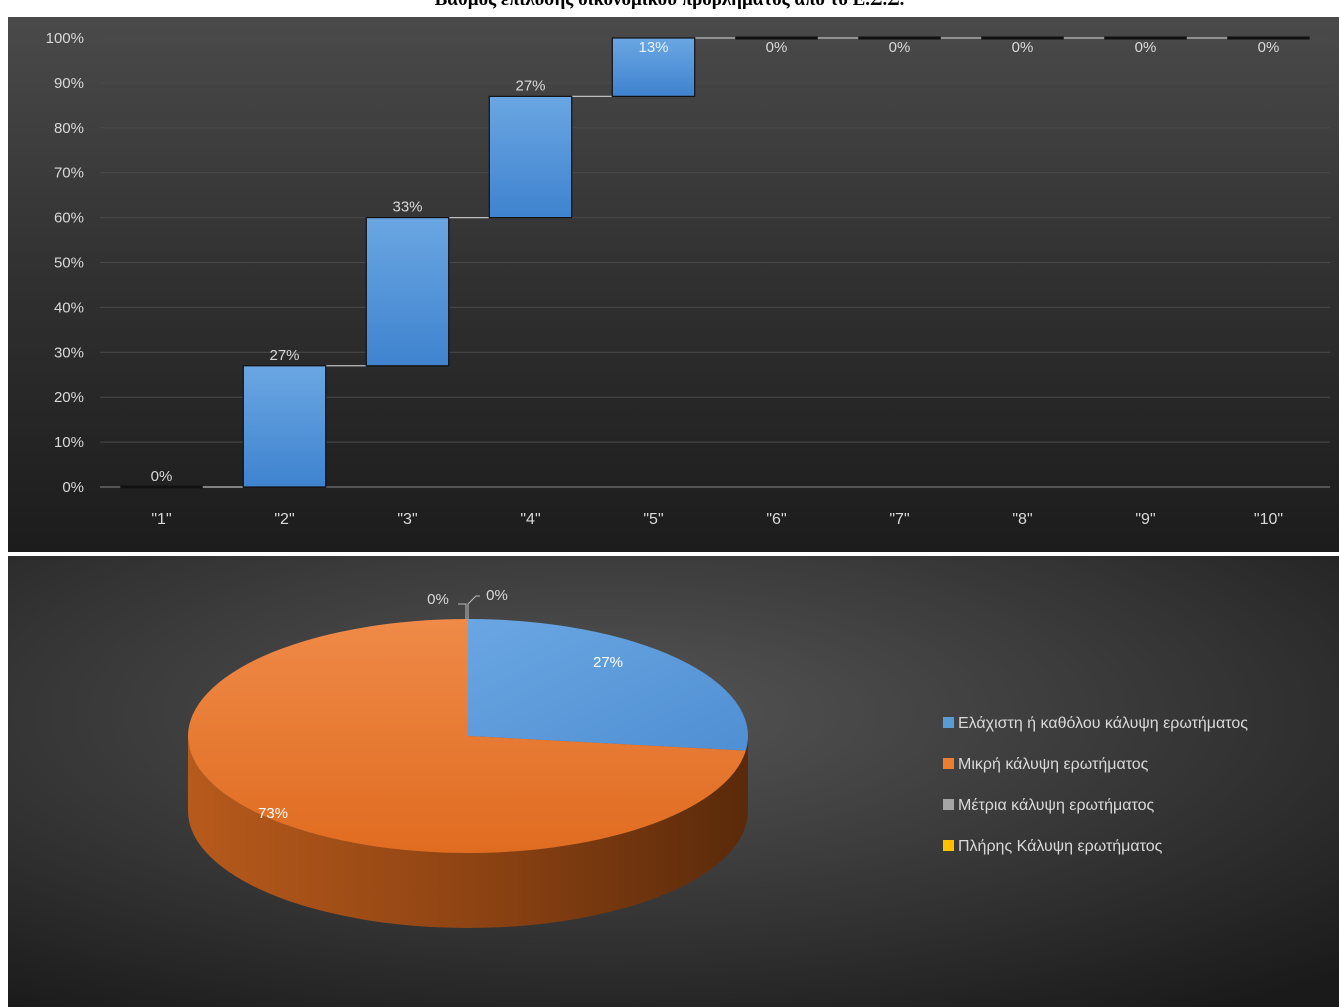 The image size is (1339, 1007). Describe the element at coordinates (69, 173) in the screenshot. I see `y-tick-label: 70%` at that location.